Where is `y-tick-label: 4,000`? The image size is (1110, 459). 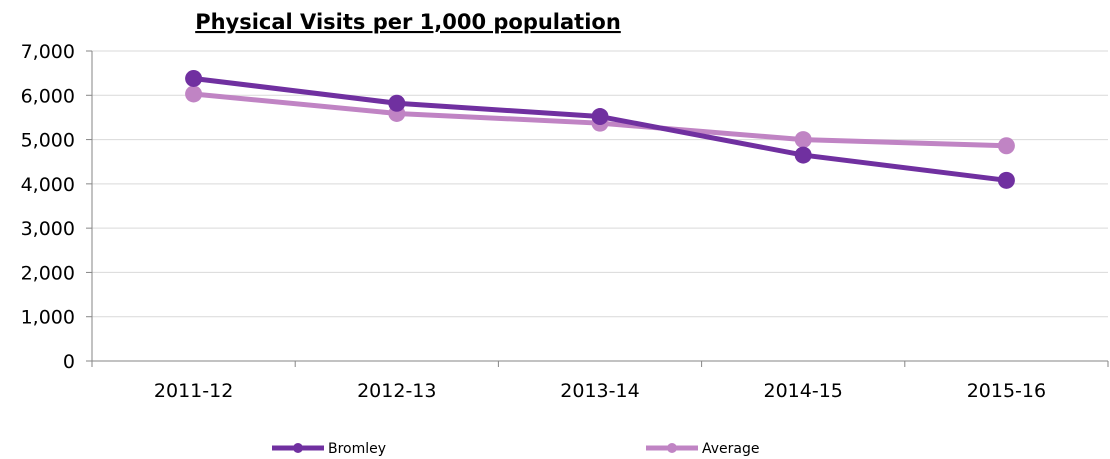
y-tick-label: 4,000 is located at coordinates (48, 185).